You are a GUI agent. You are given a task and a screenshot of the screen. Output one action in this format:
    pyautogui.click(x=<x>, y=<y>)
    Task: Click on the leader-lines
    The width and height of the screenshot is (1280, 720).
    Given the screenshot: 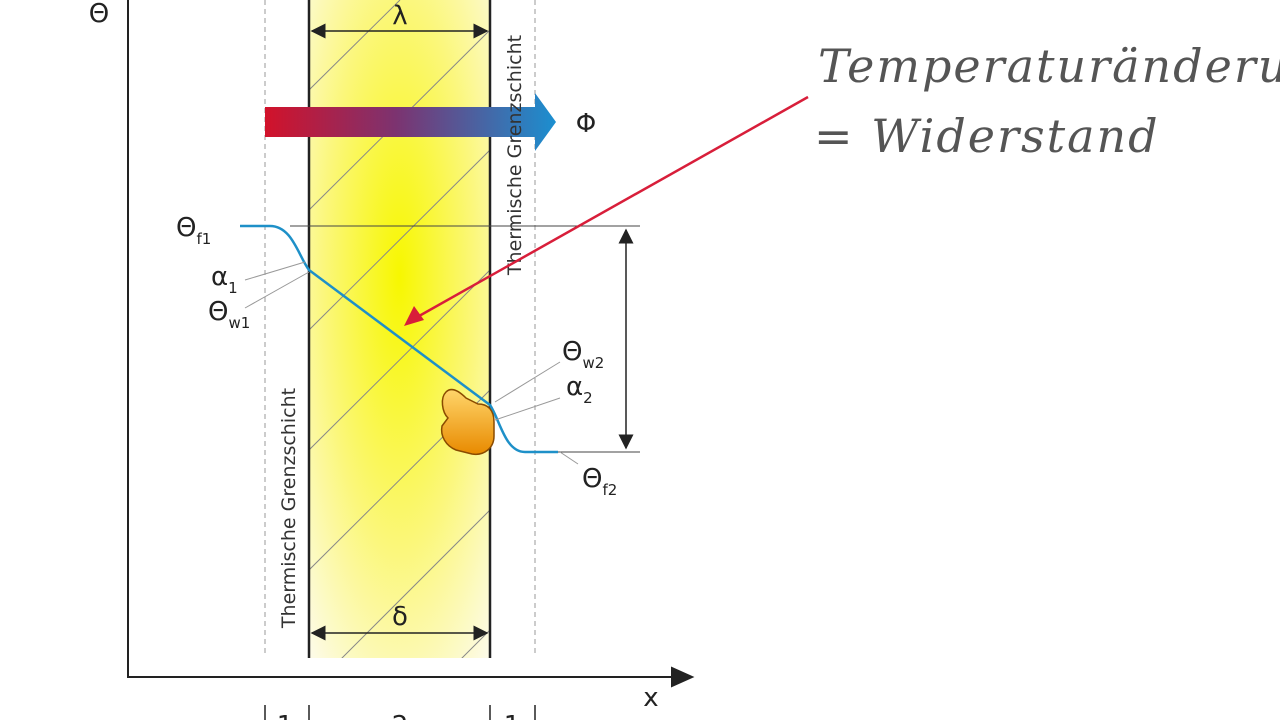 What is the action you would take?
    pyautogui.click(x=411, y=363)
    